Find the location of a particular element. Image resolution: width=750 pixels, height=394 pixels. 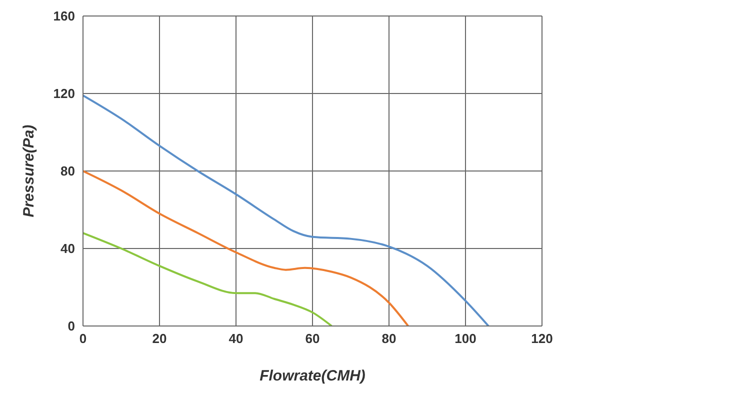

x-tick-label: 0 is located at coordinates (83, 338).